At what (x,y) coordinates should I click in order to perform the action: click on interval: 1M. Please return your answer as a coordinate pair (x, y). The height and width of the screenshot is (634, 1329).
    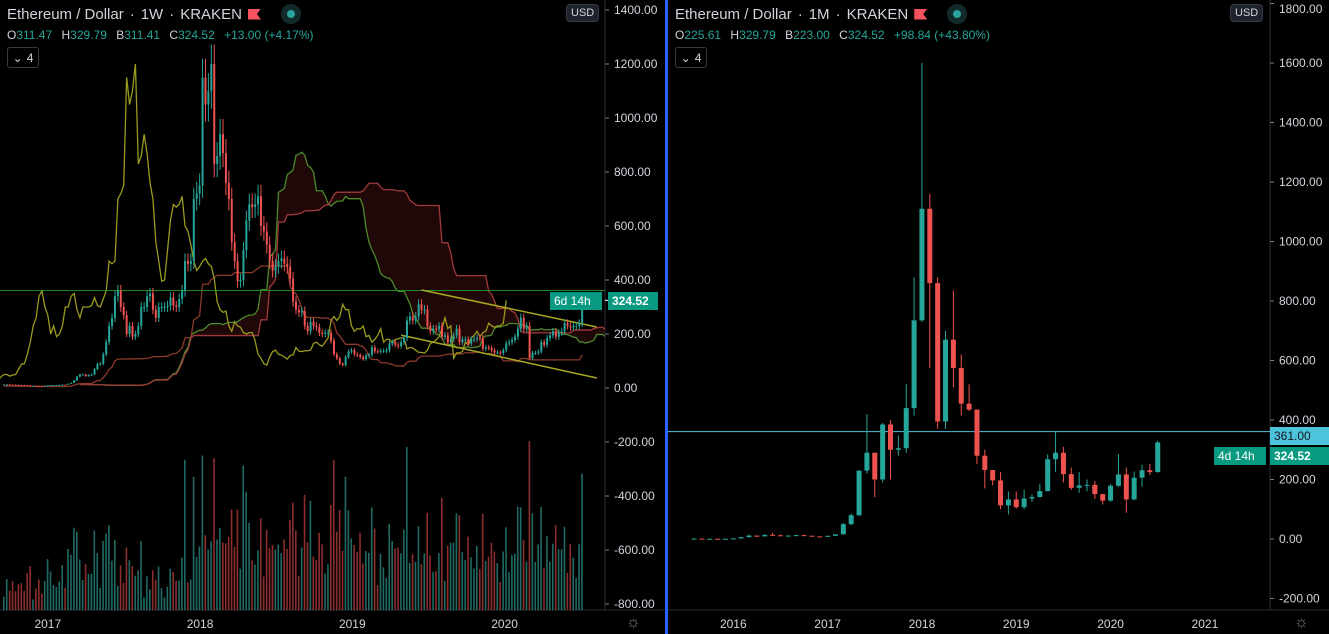
    Looking at the image, I should click on (819, 14).